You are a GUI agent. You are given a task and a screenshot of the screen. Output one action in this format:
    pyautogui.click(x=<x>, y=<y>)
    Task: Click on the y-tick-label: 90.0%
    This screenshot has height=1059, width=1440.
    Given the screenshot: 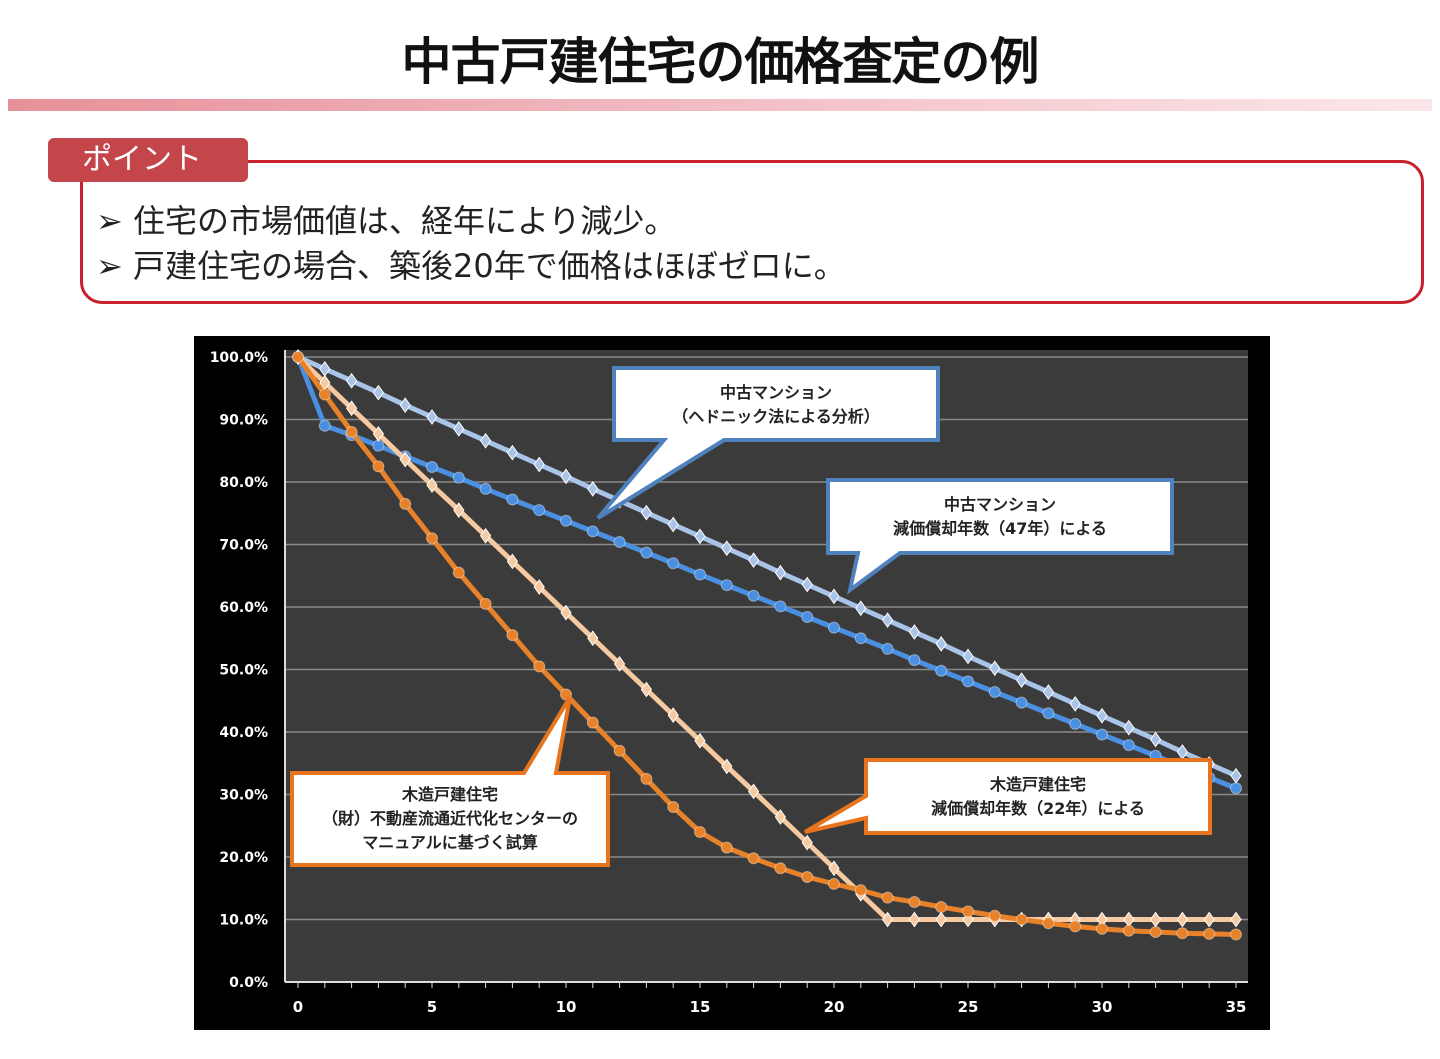 What is the action you would take?
    pyautogui.click(x=243, y=421)
    